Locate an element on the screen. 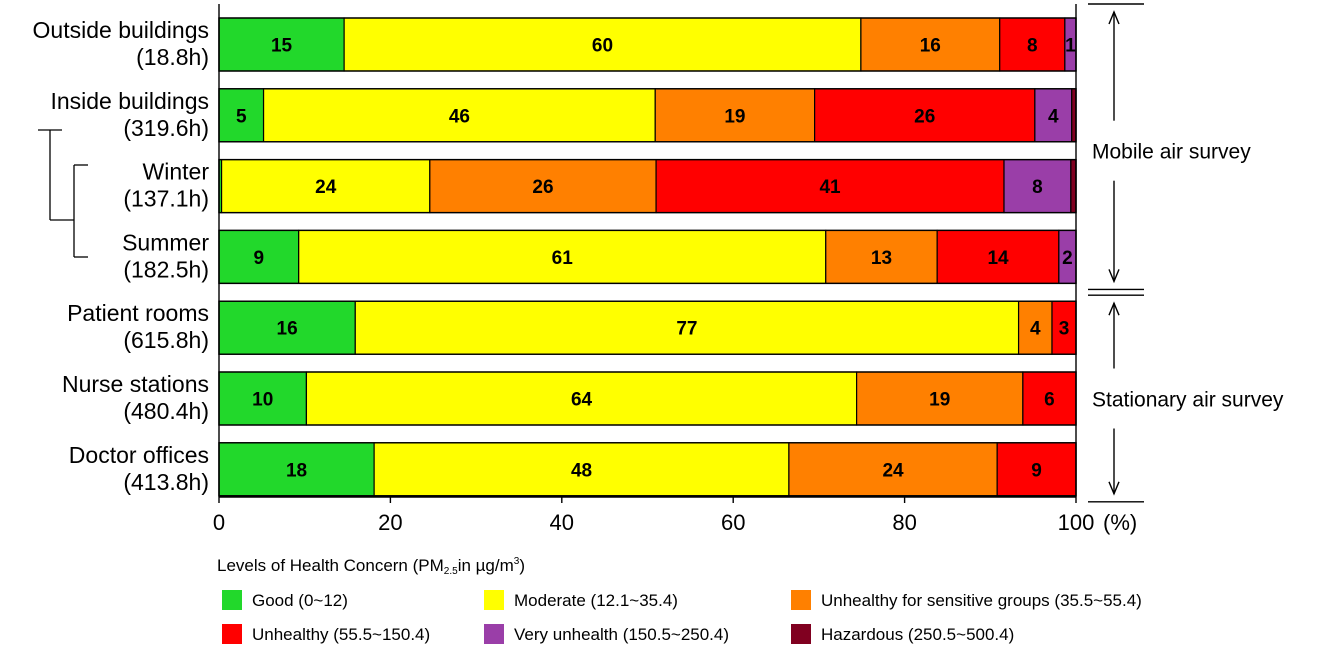 This screenshot has height=647, width=1322. group-label-mobile-air-survey: Mobile air survey is located at coordinates (1171, 152).